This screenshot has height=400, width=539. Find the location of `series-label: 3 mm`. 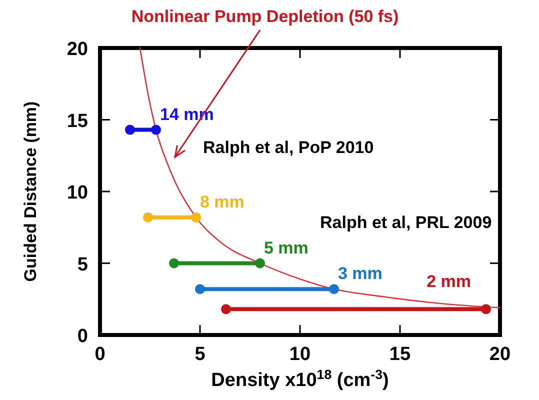

series-label: 3 mm is located at coordinates (360, 274).